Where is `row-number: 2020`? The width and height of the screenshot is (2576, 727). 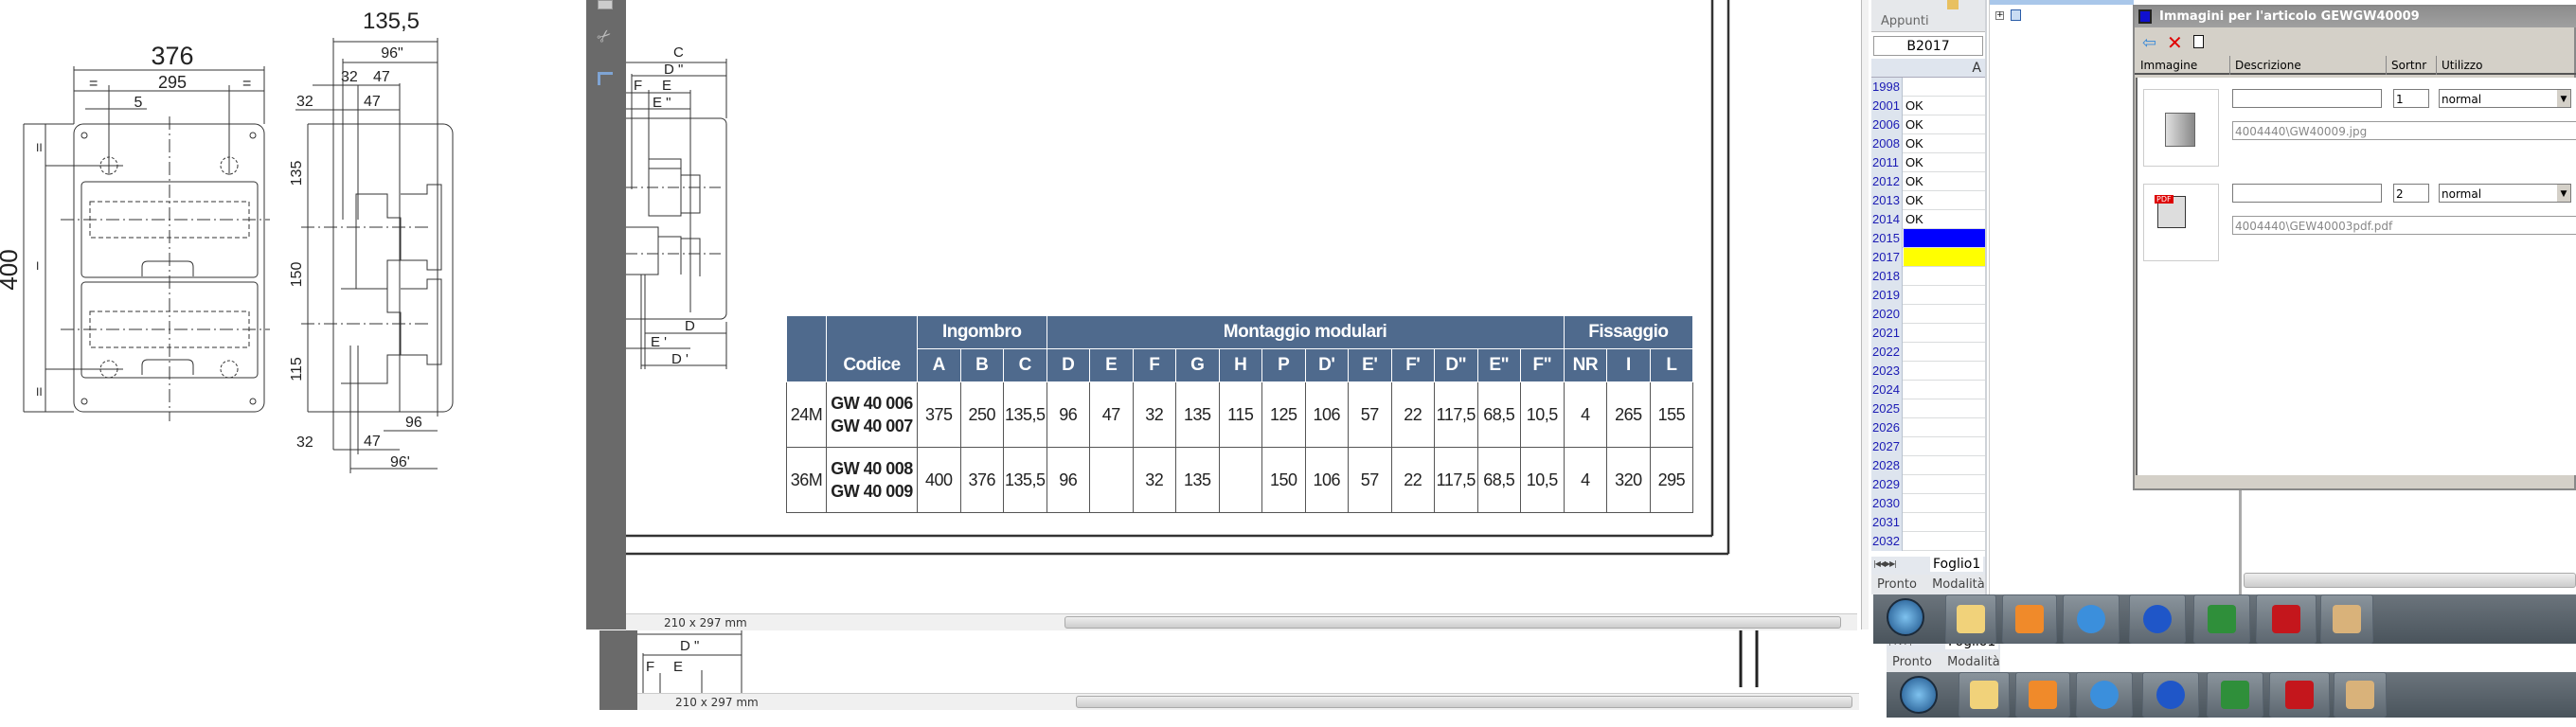
row-number: 2020 is located at coordinates (1887, 314).